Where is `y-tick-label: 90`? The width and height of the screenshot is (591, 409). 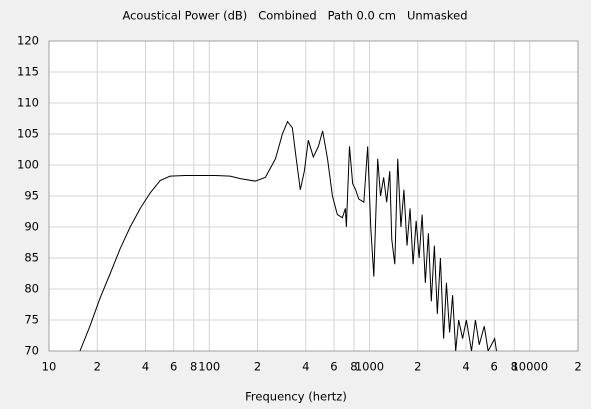
y-tick-label: 90 is located at coordinates (31, 227).